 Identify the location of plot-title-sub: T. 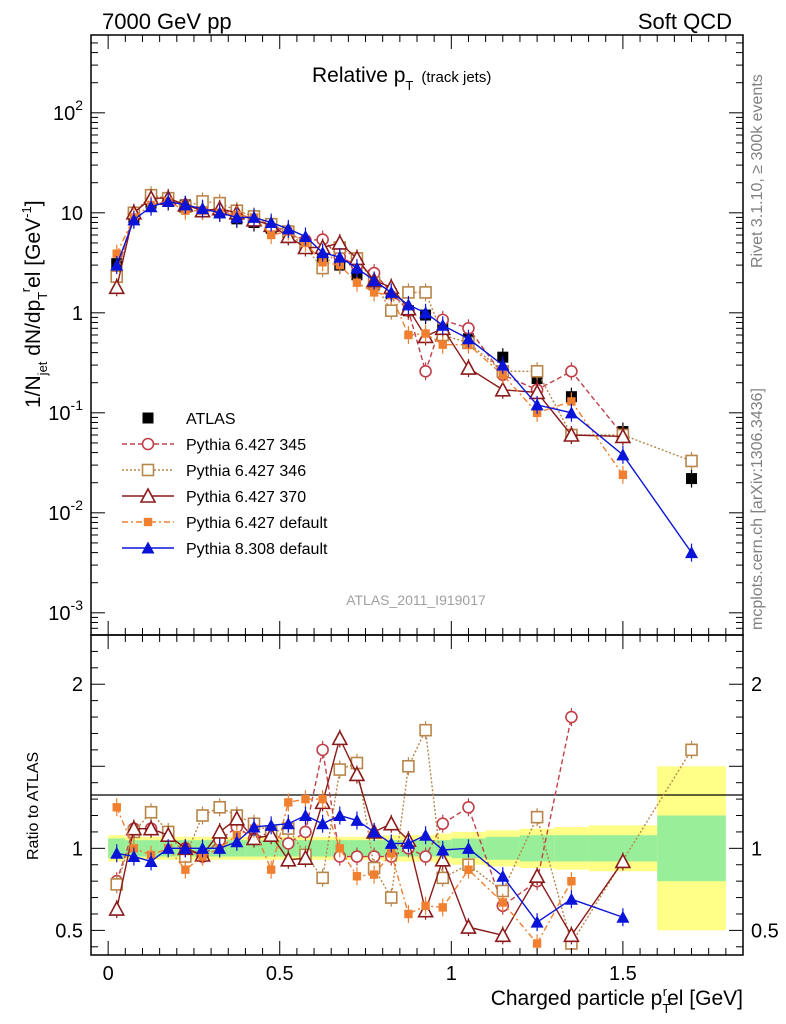
(409, 85).